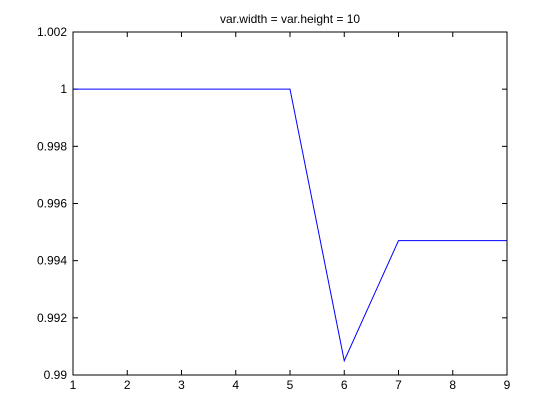  Describe the element at coordinates (127, 385) in the screenshot. I see `x-tick-label: 2` at that location.